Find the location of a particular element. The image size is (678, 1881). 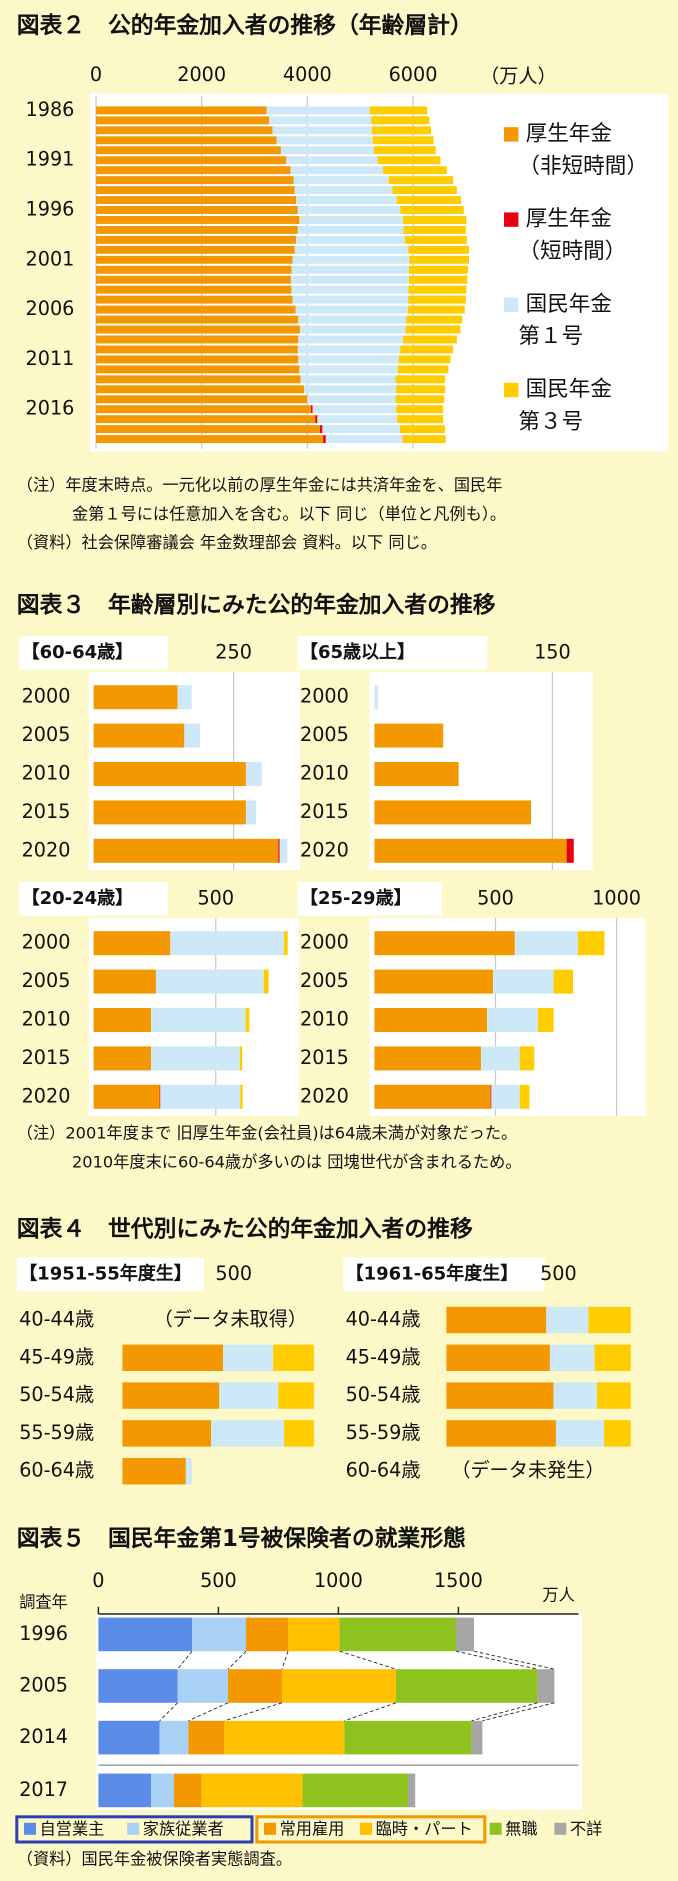

chart-title: 図表４ 世代別にみた公的年金加入者の推移 is located at coordinates (245, 1229).